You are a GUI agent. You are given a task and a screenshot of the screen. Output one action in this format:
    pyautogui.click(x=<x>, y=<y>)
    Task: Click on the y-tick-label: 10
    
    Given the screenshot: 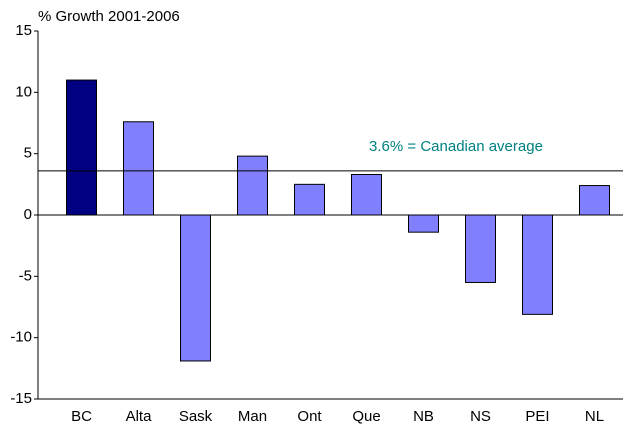 What is the action you would take?
    pyautogui.click(x=23, y=91)
    